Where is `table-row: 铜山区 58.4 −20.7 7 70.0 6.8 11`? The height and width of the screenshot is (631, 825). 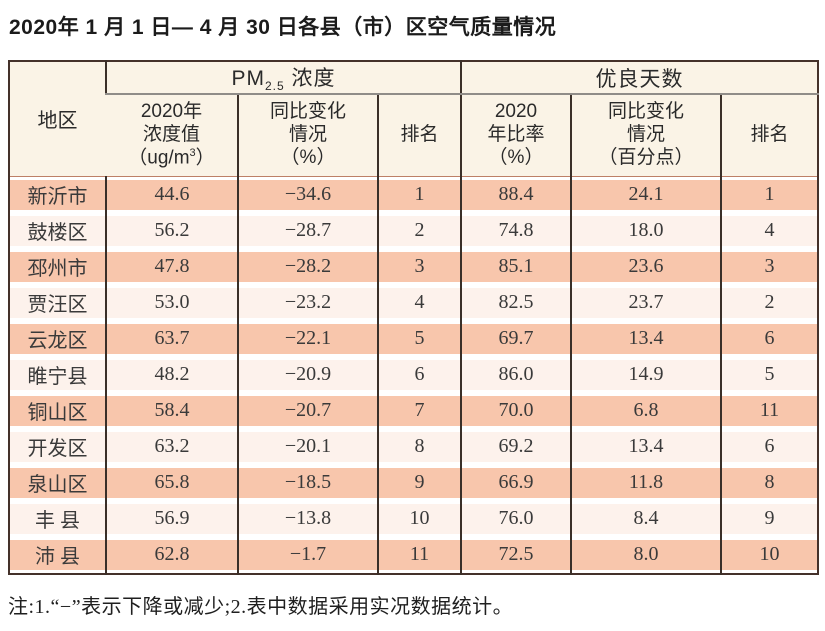 table-row: 铜山区 58.4 −20.7 7 70.0 6.8 11 is located at coordinates (413, 410).